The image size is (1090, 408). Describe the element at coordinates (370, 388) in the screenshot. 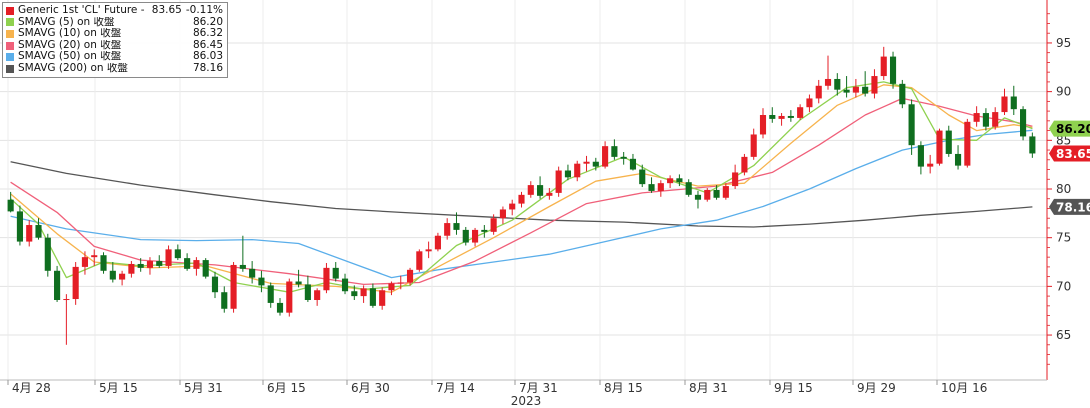

I see `x-tick-label: 6月 30` at that location.